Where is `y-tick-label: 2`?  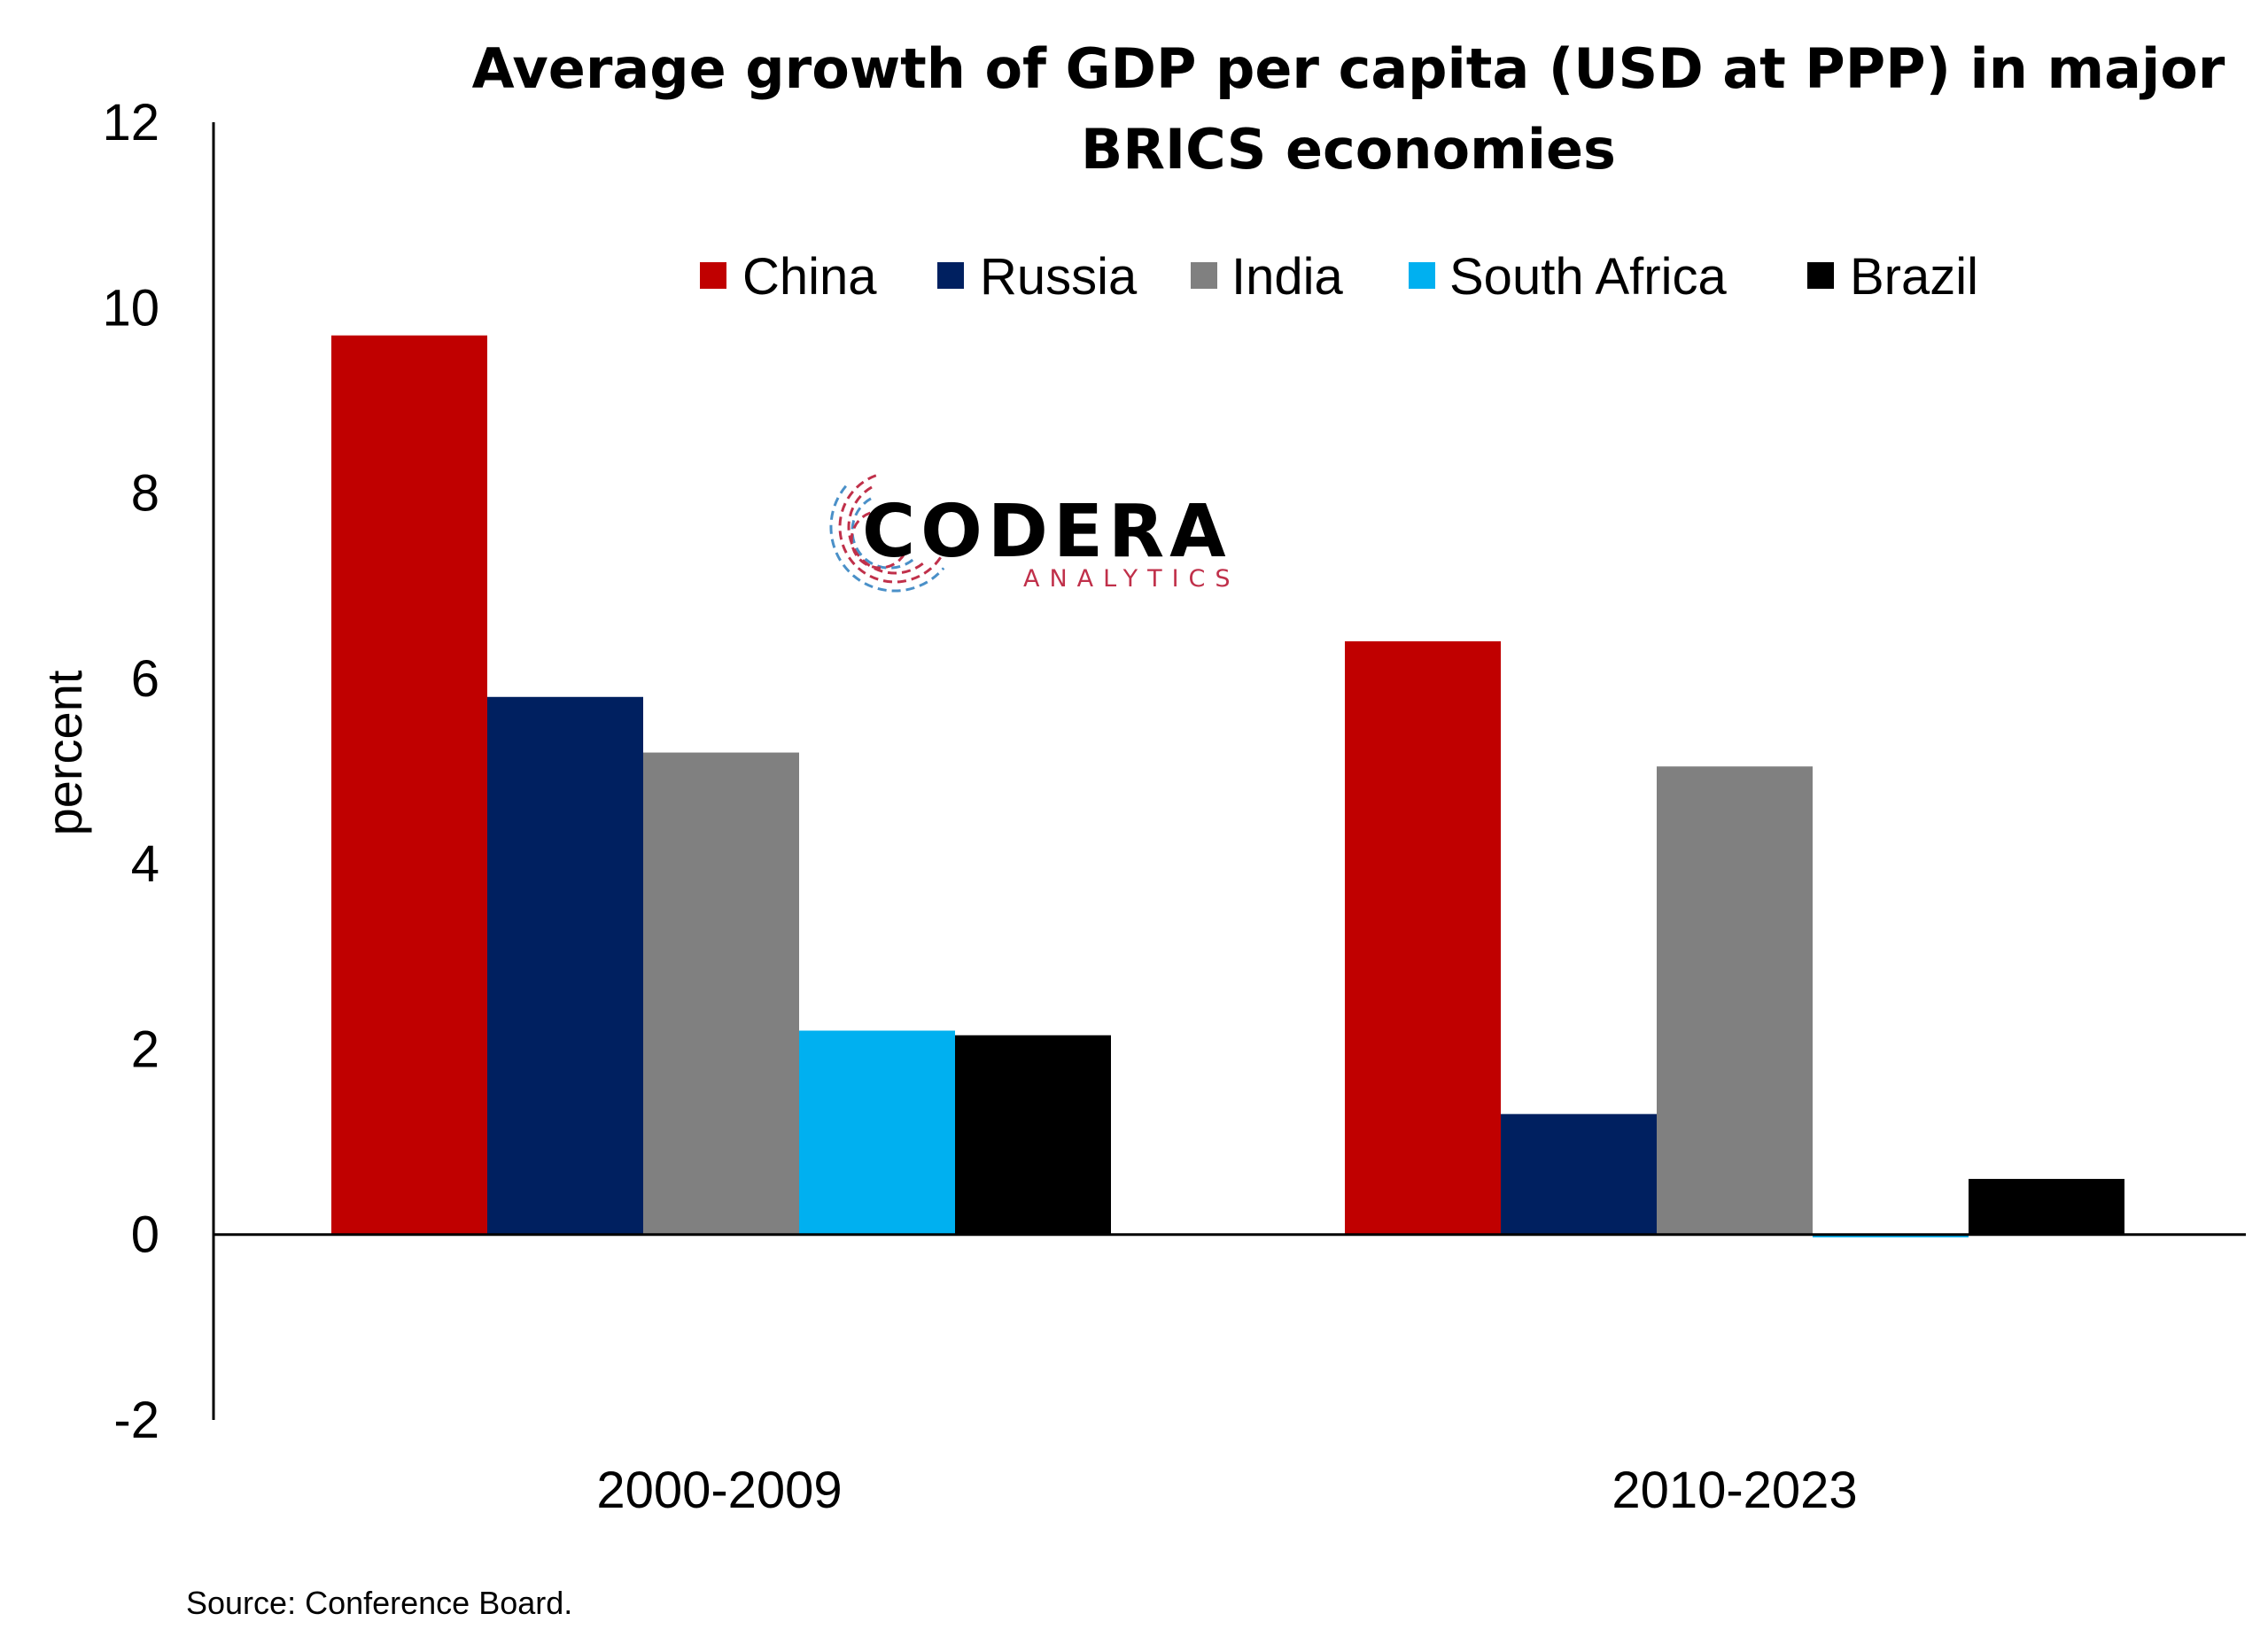
y-tick-label: 2 is located at coordinates (145, 1049).